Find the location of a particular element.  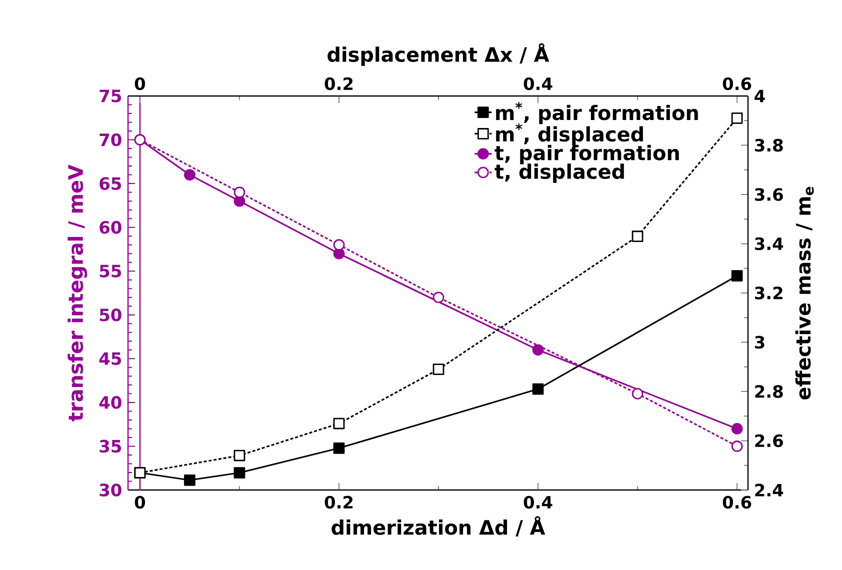

y-tick-label: 70 is located at coordinates (111, 139).